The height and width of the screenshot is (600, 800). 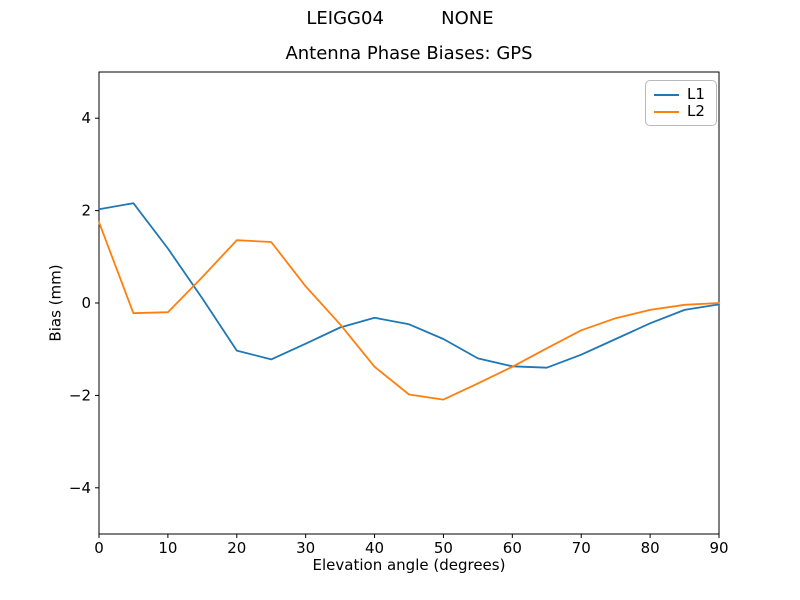 What do you see at coordinates (374, 548) in the screenshot?
I see `x-tick-label: 40` at bounding box center [374, 548].